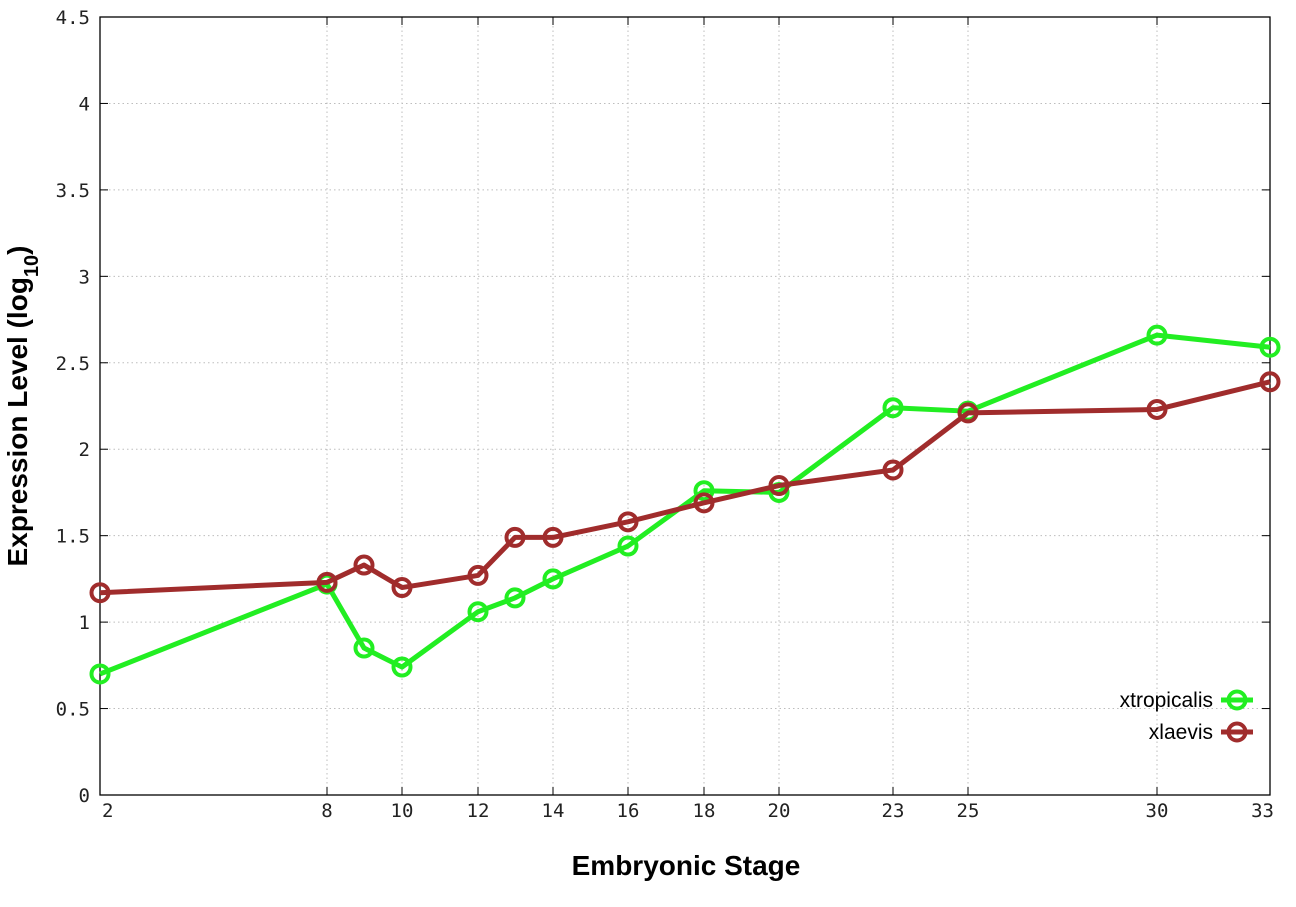  What do you see at coordinates (107, 811) in the screenshot?
I see `x-tick-label: 2` at bounding box center [107, 811].